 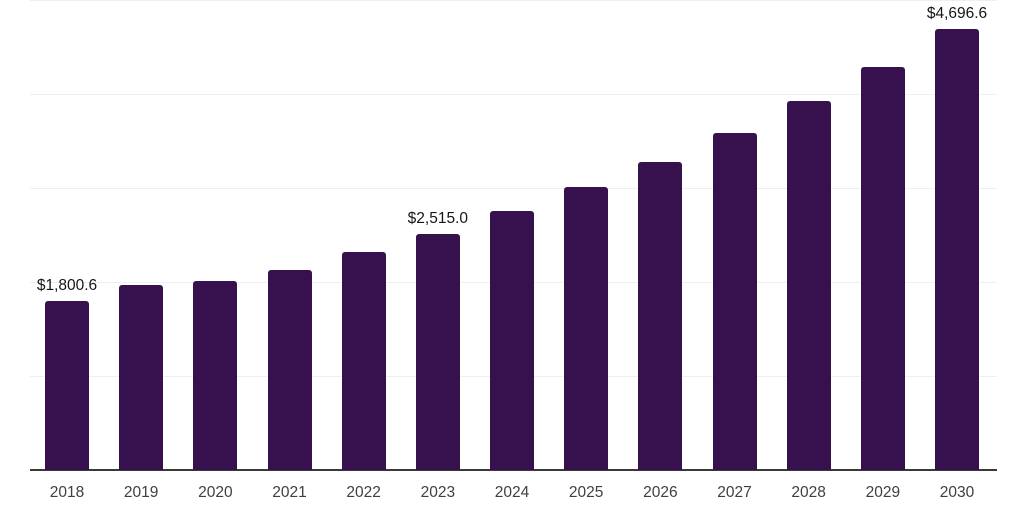 I want to click on data-label-2018: $1,800.6, so click(x=67, y=285).